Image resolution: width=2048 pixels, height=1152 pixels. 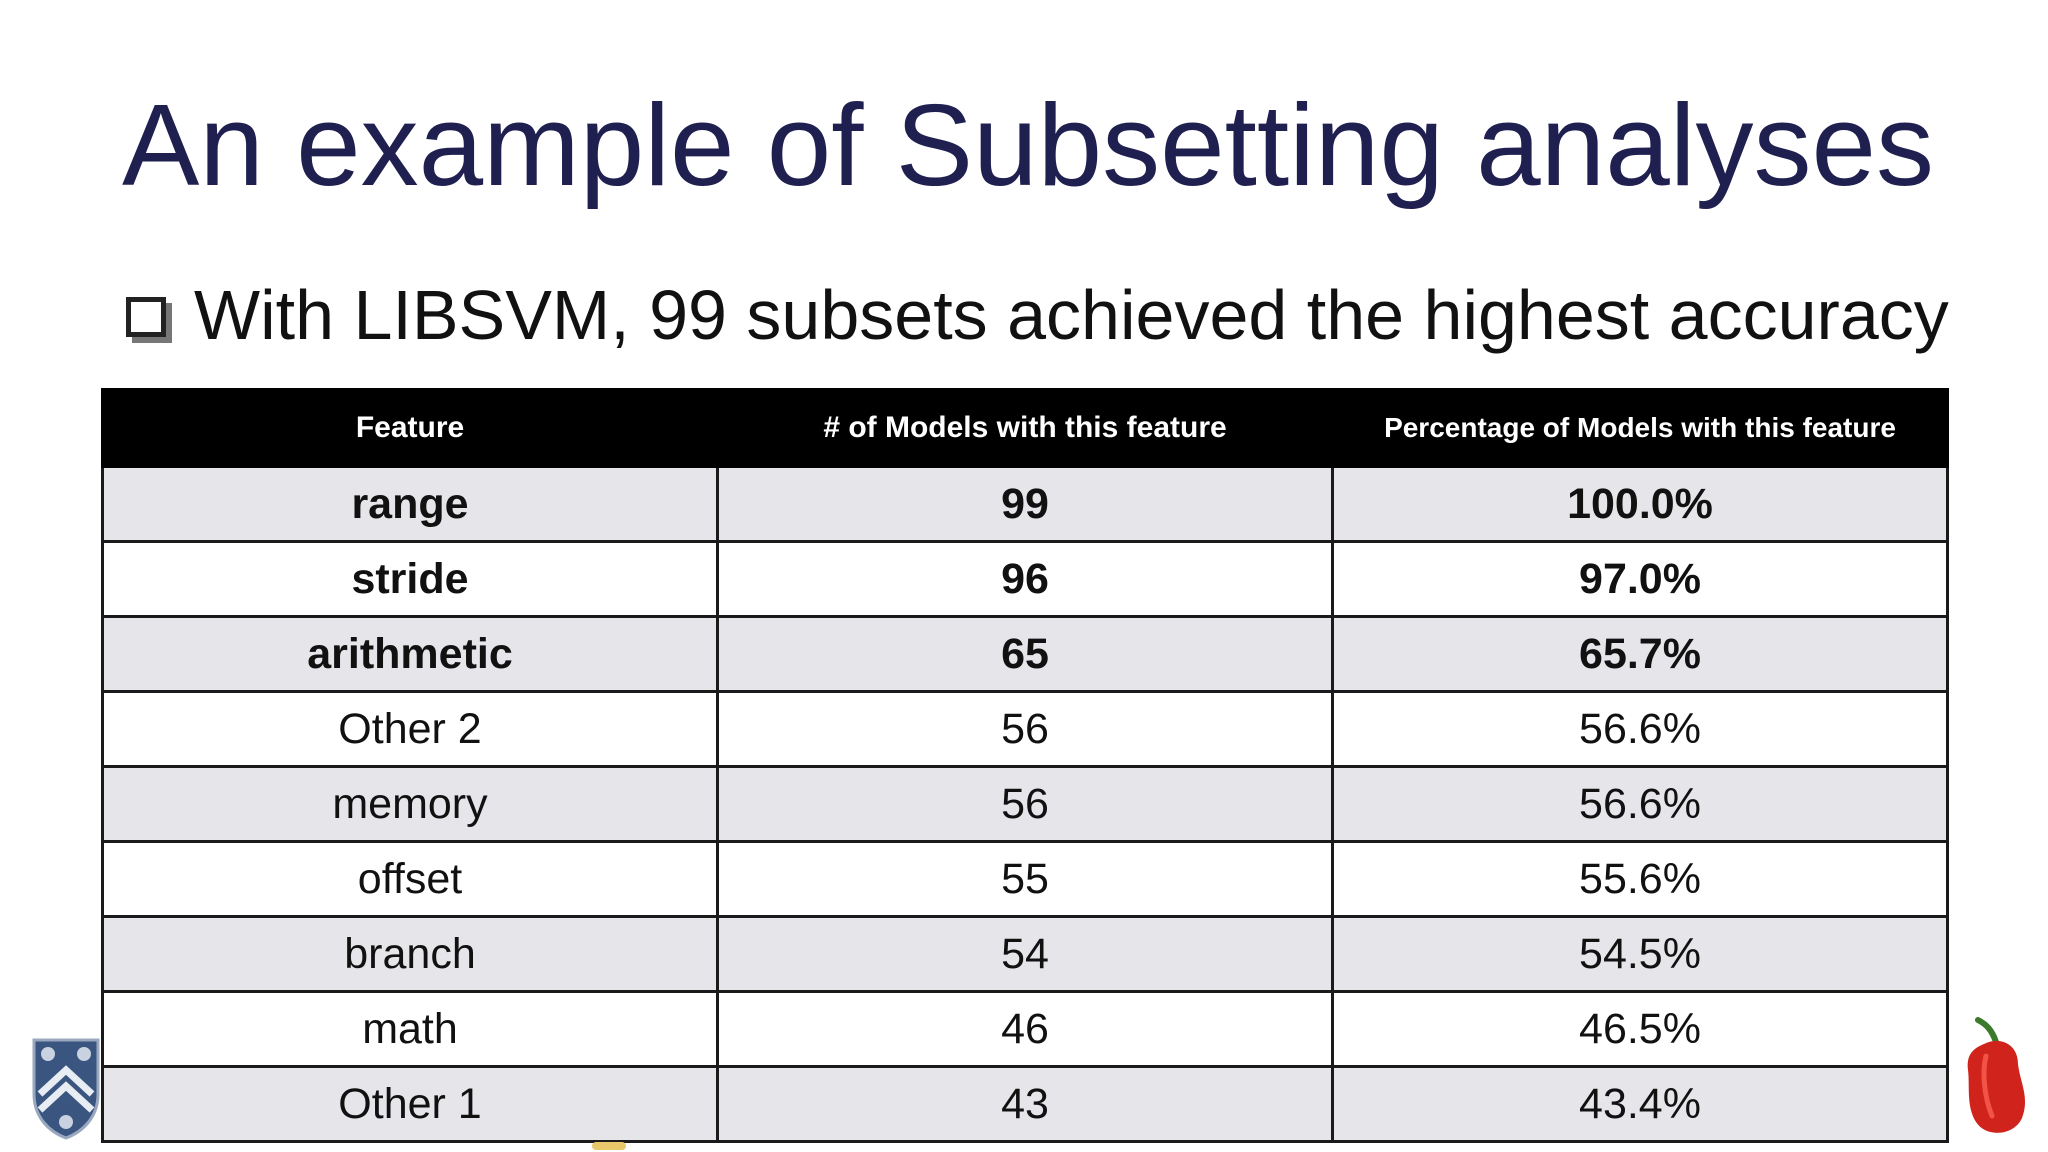 What do you see at coordinates (1640, 1029) in the screenshot?
I see `percent-cell: 46.5%` at bounding box center [1640, 1029].